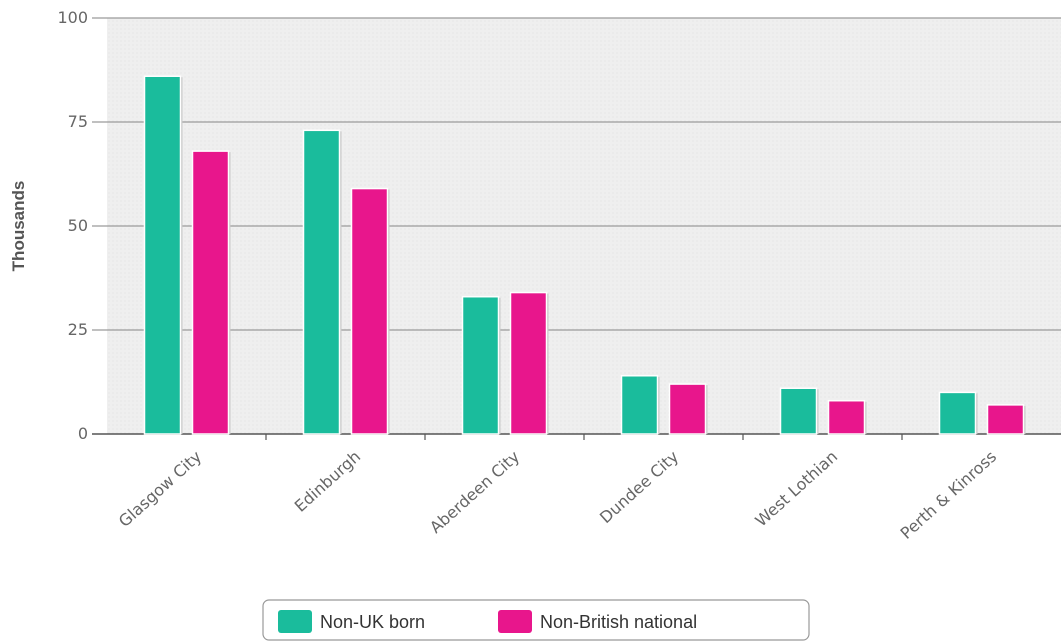  I want to click on x-tick-label: Perth & Kinross, so click(949, 495).